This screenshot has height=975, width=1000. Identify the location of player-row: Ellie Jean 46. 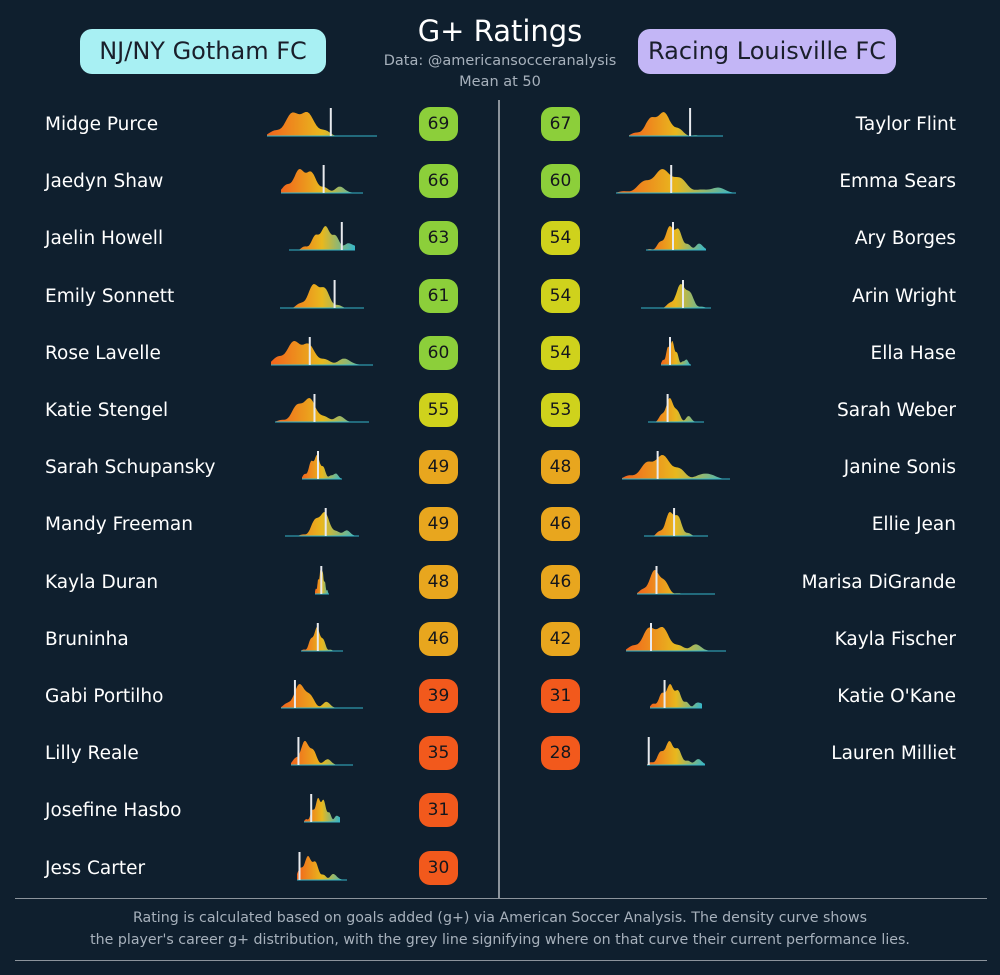
(750, 525).